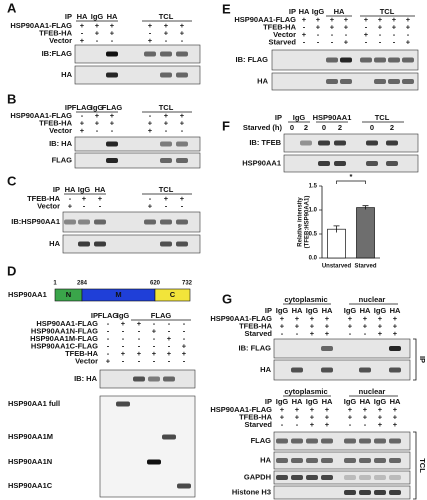  Describe the element at coordinates (292, 11) in the screenshot. I see `ip-label: IP` at that location.